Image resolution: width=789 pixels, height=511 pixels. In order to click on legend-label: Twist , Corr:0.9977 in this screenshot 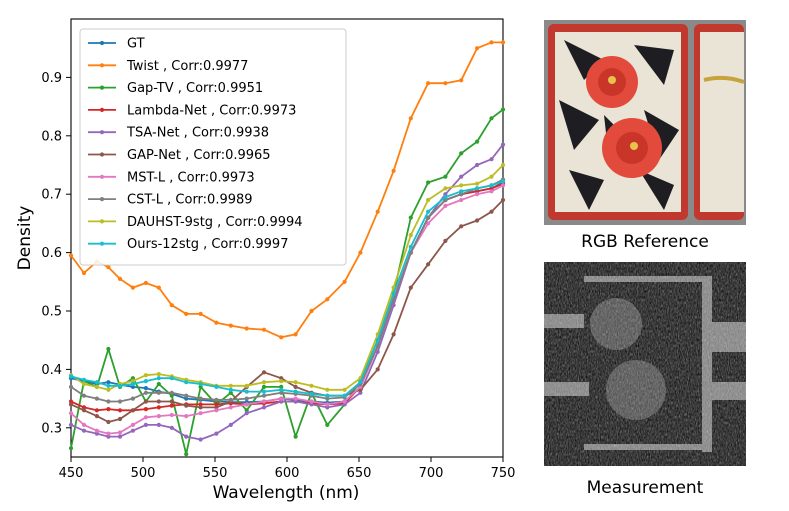, I will do `click(187, 66)`.